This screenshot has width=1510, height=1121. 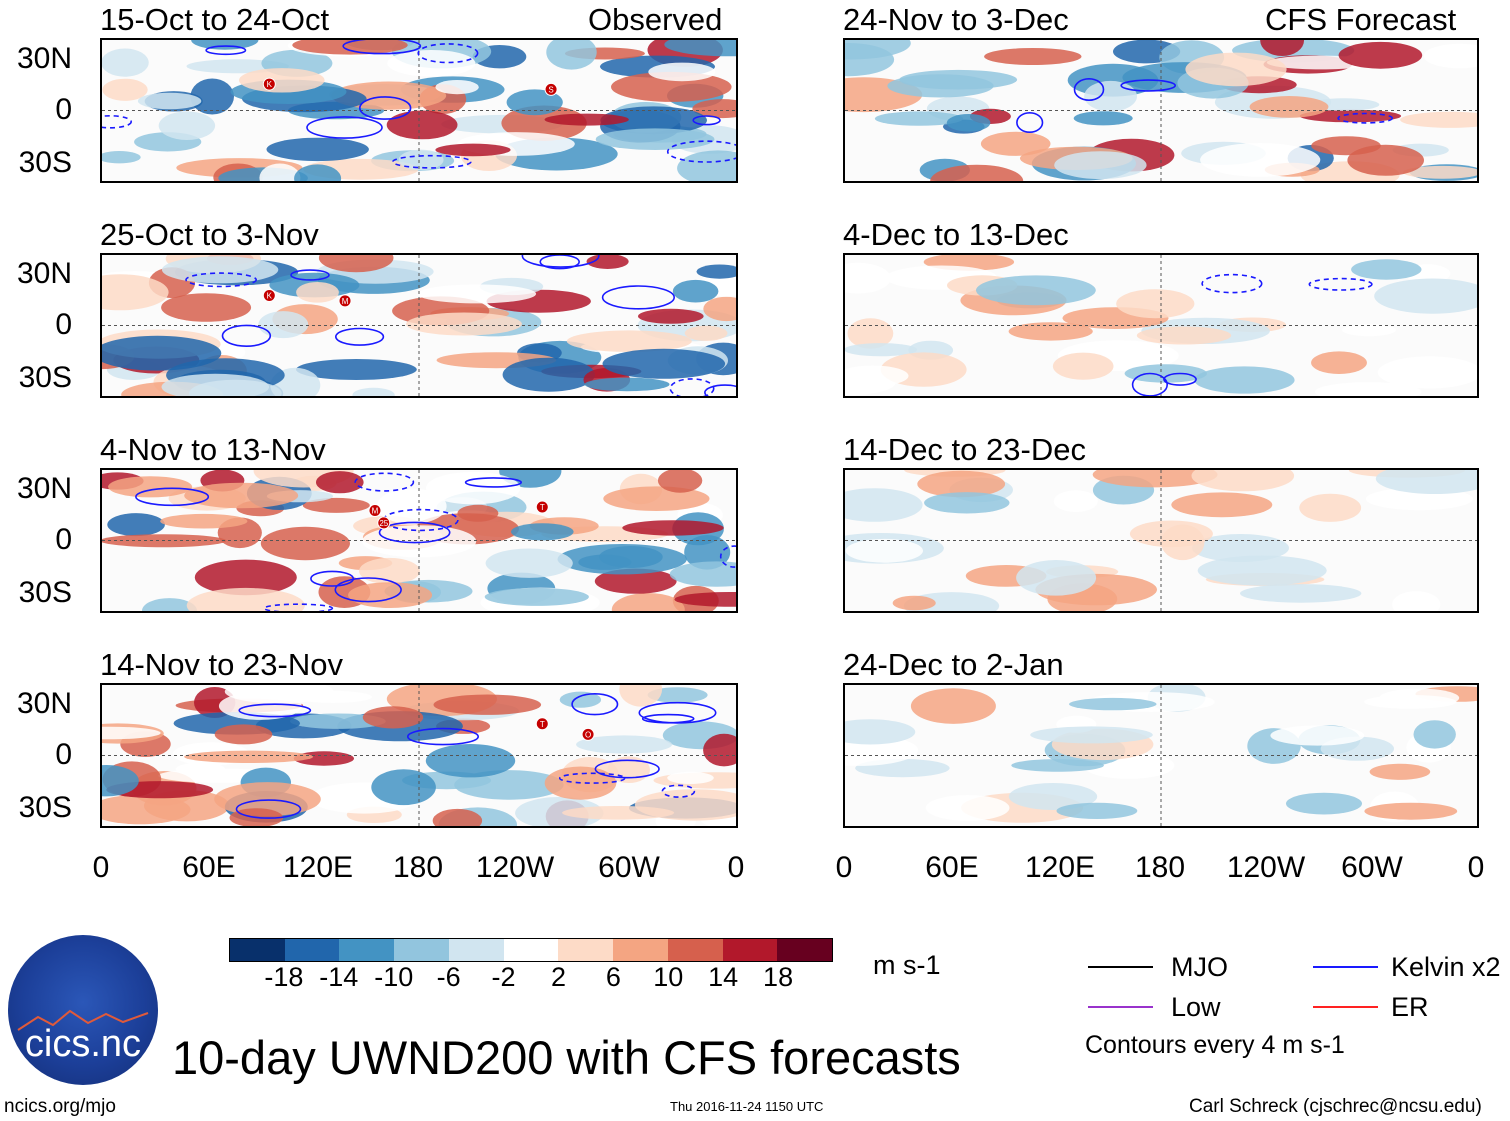 What do you see at coordinates (956, 234) in the screenshot?
I see `panel-title-4: 4-Dec to 13-Dec` at bounding box center [956, 234].